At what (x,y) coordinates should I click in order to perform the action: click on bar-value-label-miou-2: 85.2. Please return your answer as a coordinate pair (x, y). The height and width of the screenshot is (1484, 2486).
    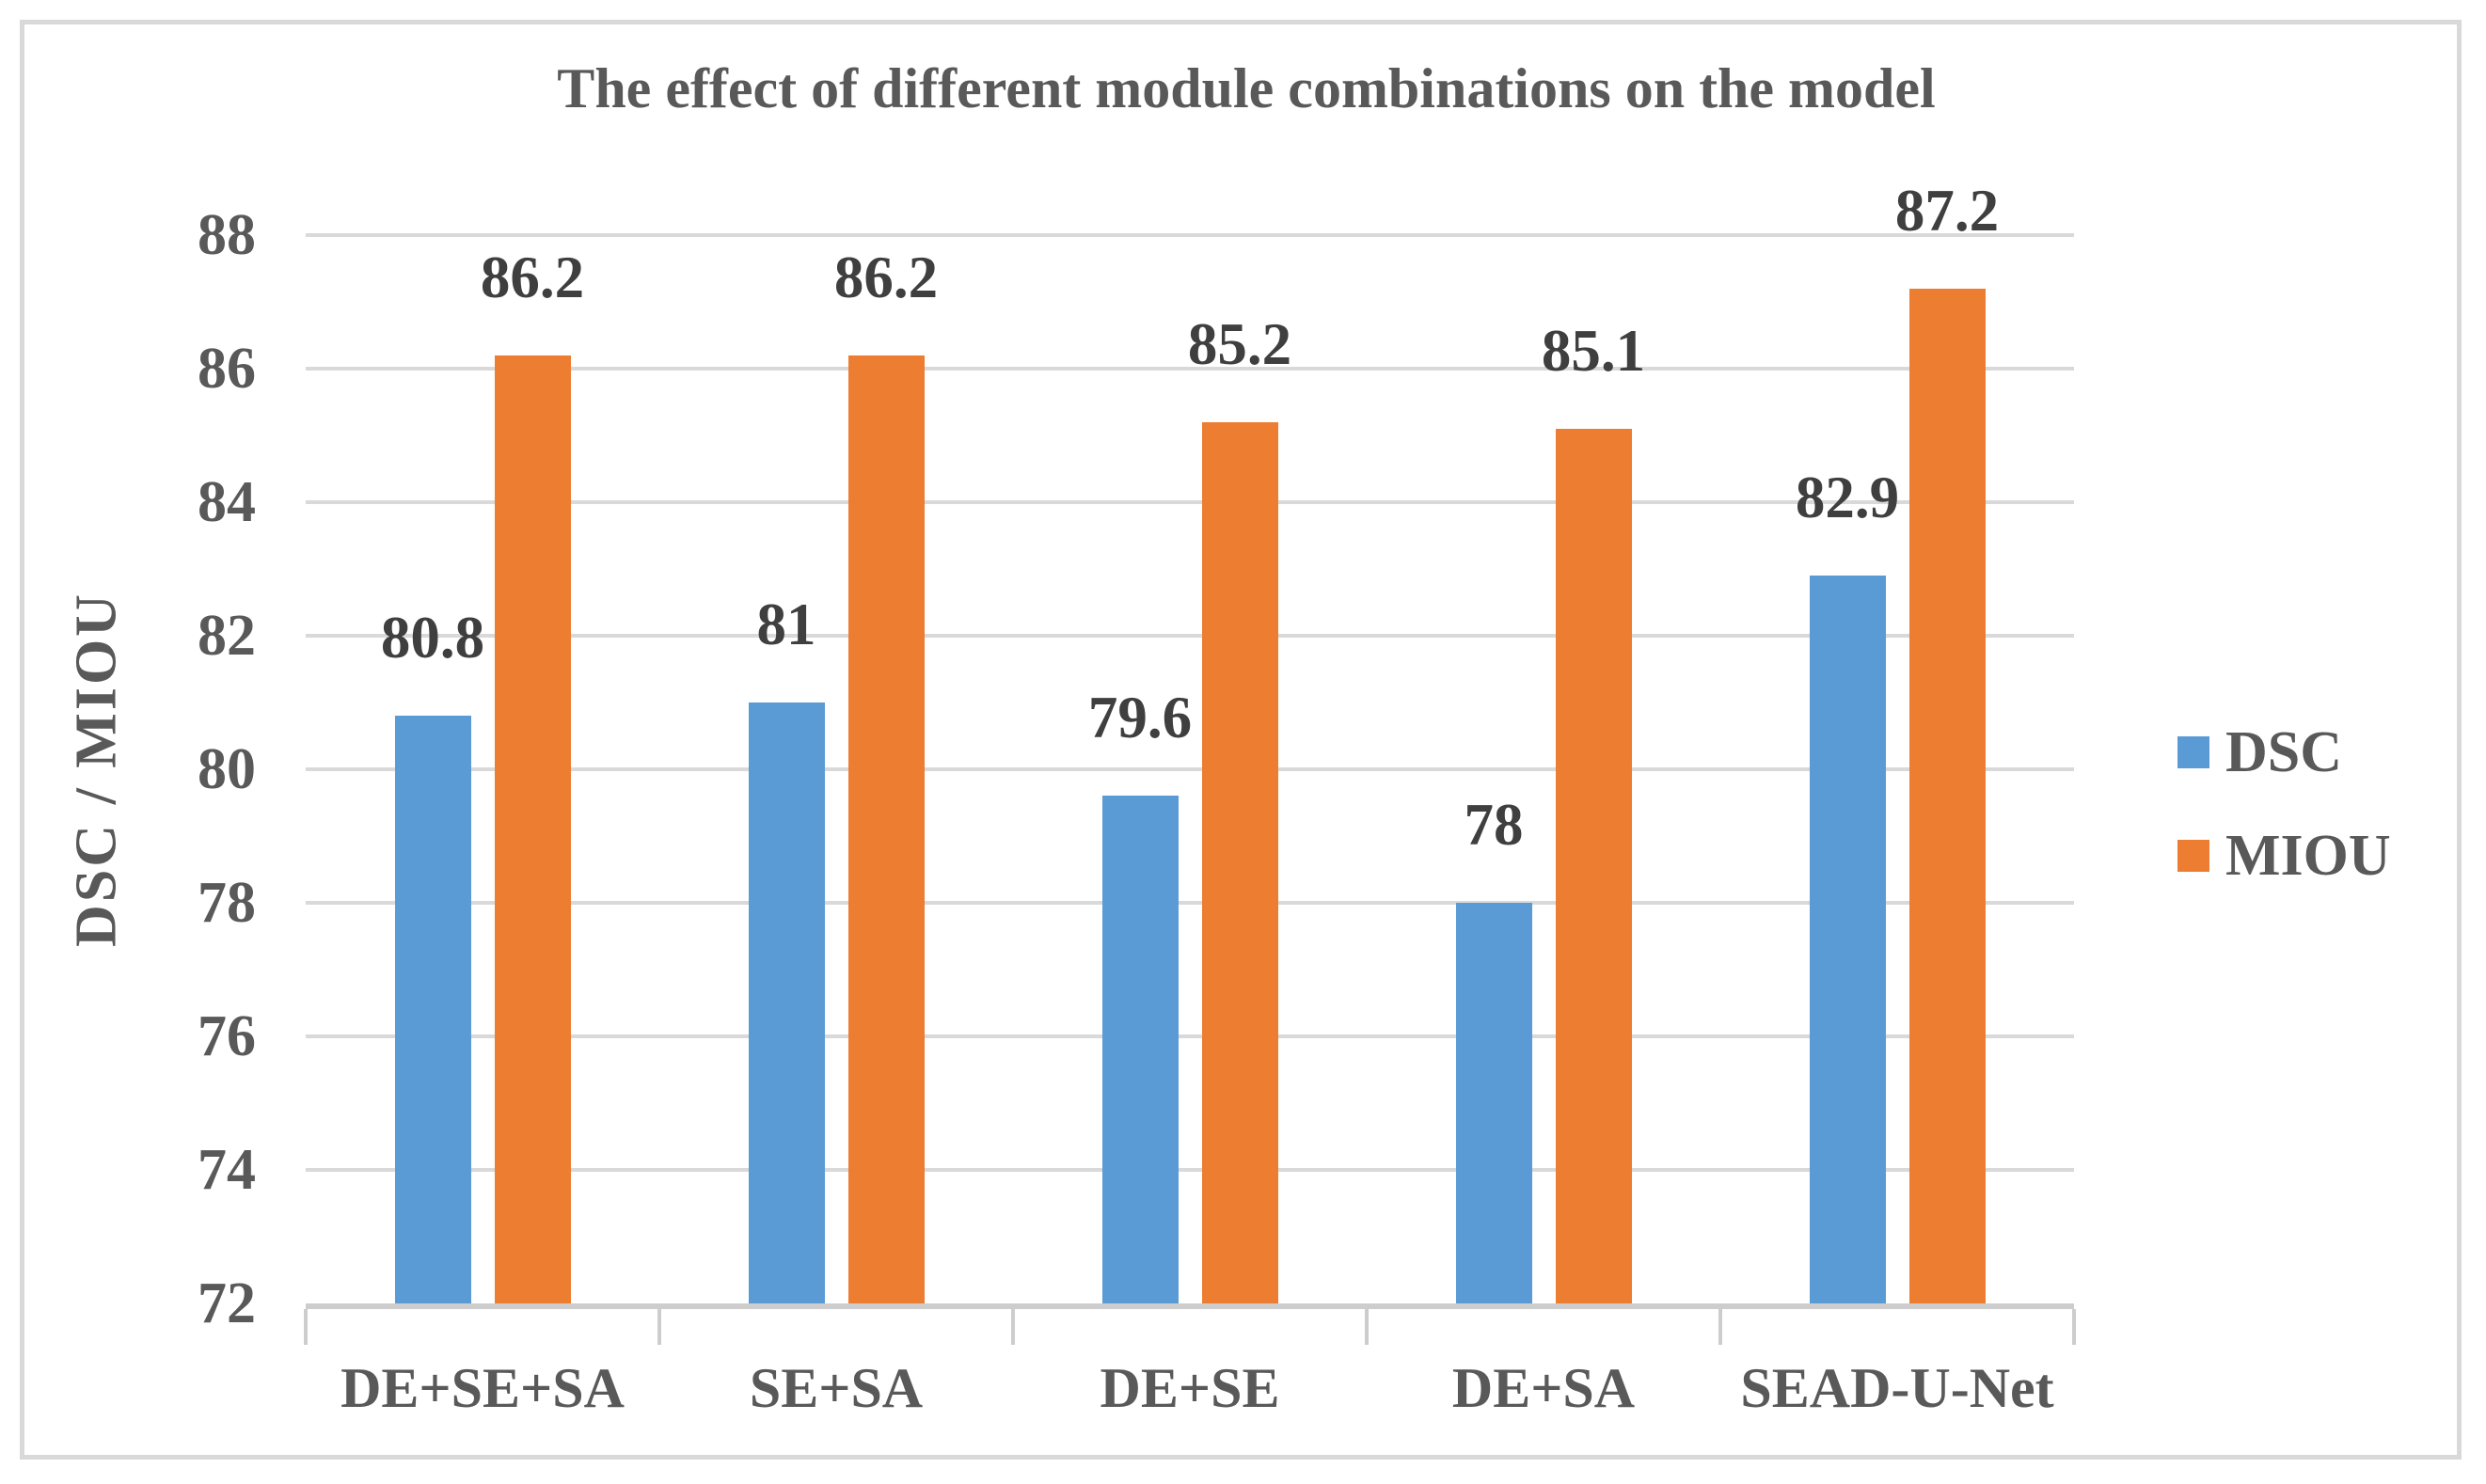
    Looking at the image, I should click on (1239, 343).